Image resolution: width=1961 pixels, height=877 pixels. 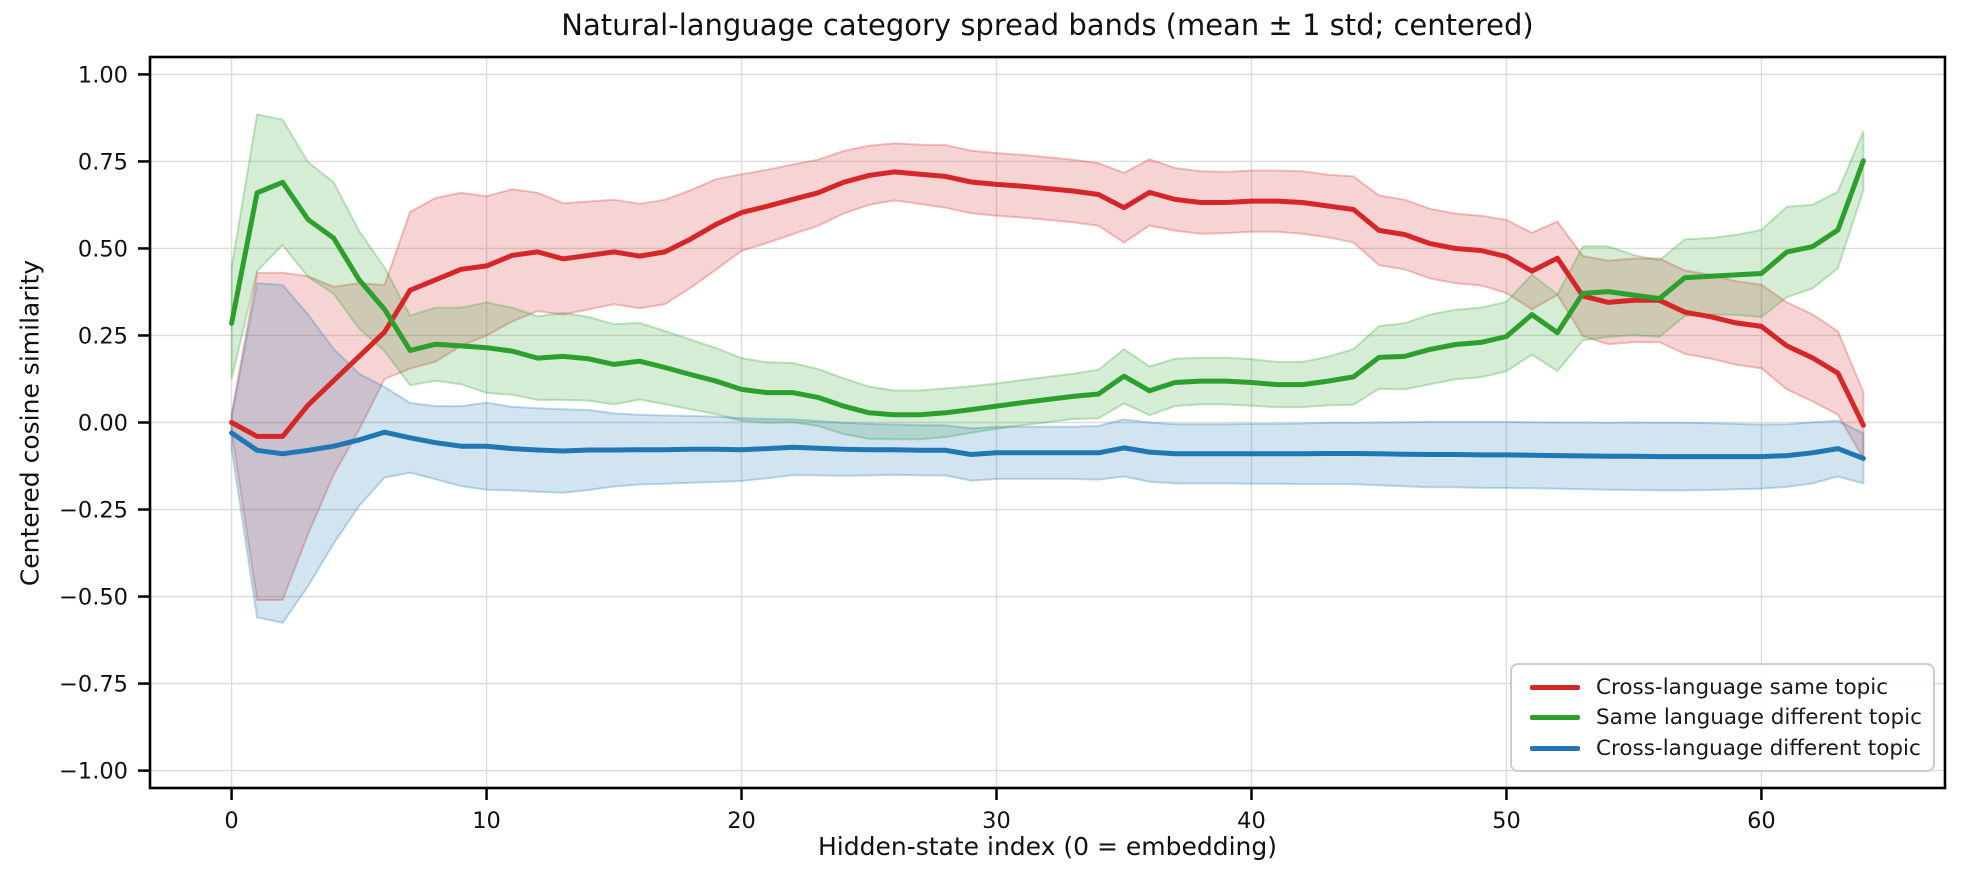 What do you see at coordinates (741, 821) in the screenshot?
I see `x-tick-label: 20` at bounding box center [741, 821].